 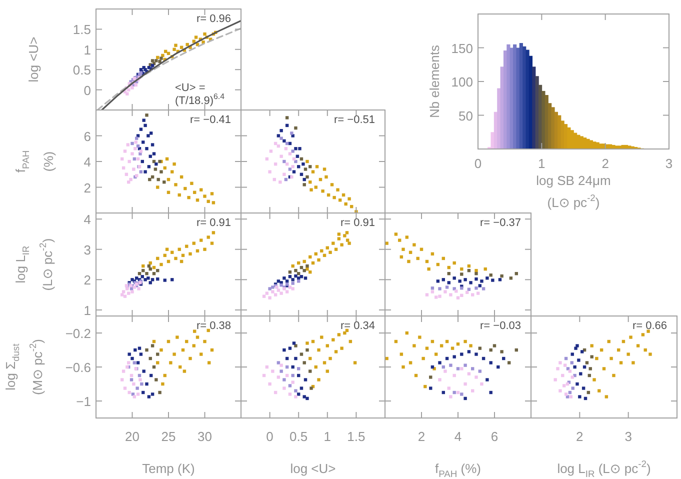 I want to click on annotation: r= −0.37, so click(x=500, y=223).